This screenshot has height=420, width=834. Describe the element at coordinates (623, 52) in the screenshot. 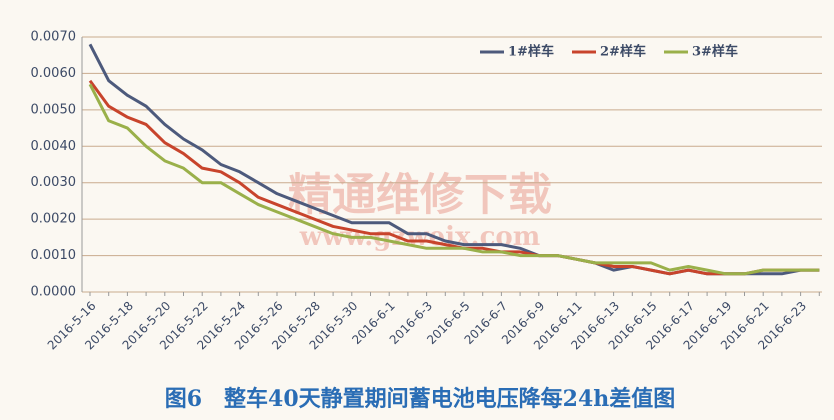

I see `legend-label: 2#样车` at that location.